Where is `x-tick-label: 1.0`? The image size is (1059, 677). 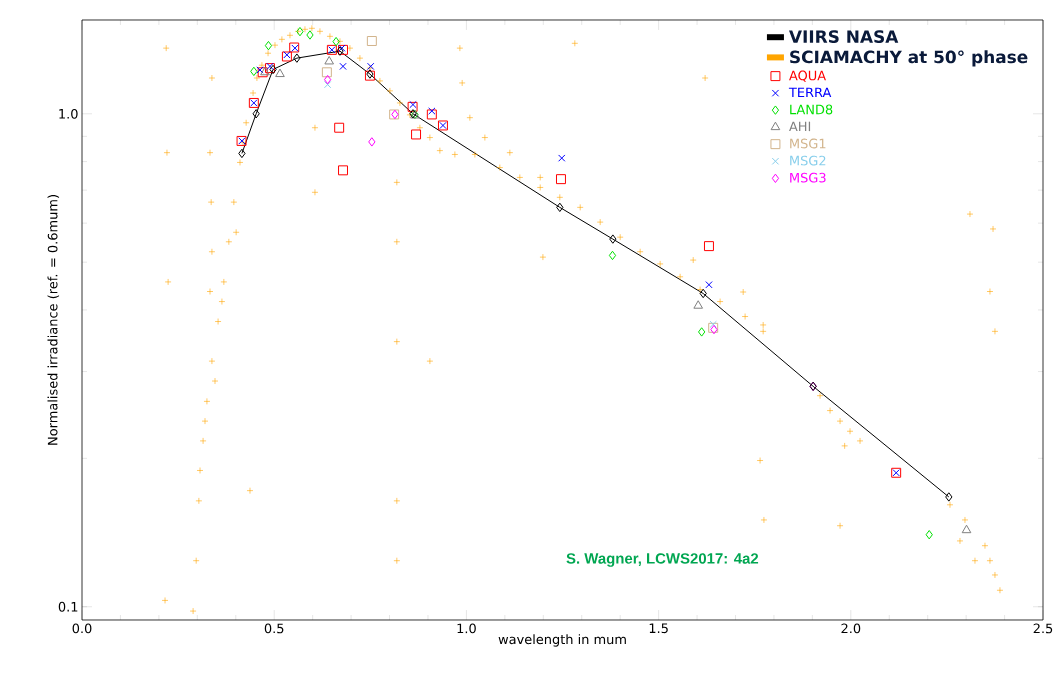
x-tick-label: 1.0 is located at coordinates (466, 628).